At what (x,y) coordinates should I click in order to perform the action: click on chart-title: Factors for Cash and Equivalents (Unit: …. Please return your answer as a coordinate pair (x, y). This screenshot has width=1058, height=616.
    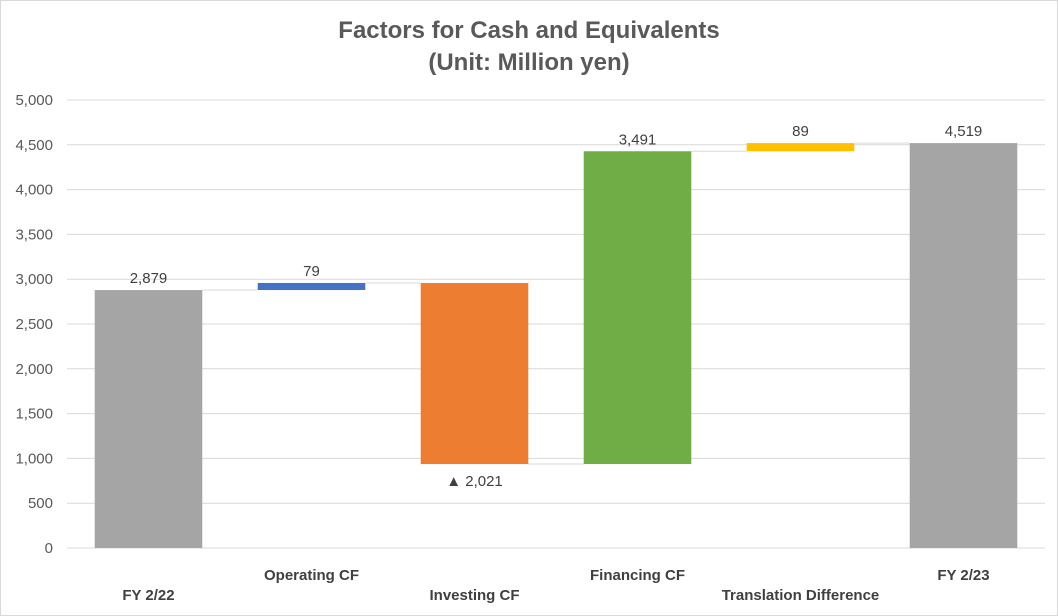
    Looking at the image, I should click on (529, 47).